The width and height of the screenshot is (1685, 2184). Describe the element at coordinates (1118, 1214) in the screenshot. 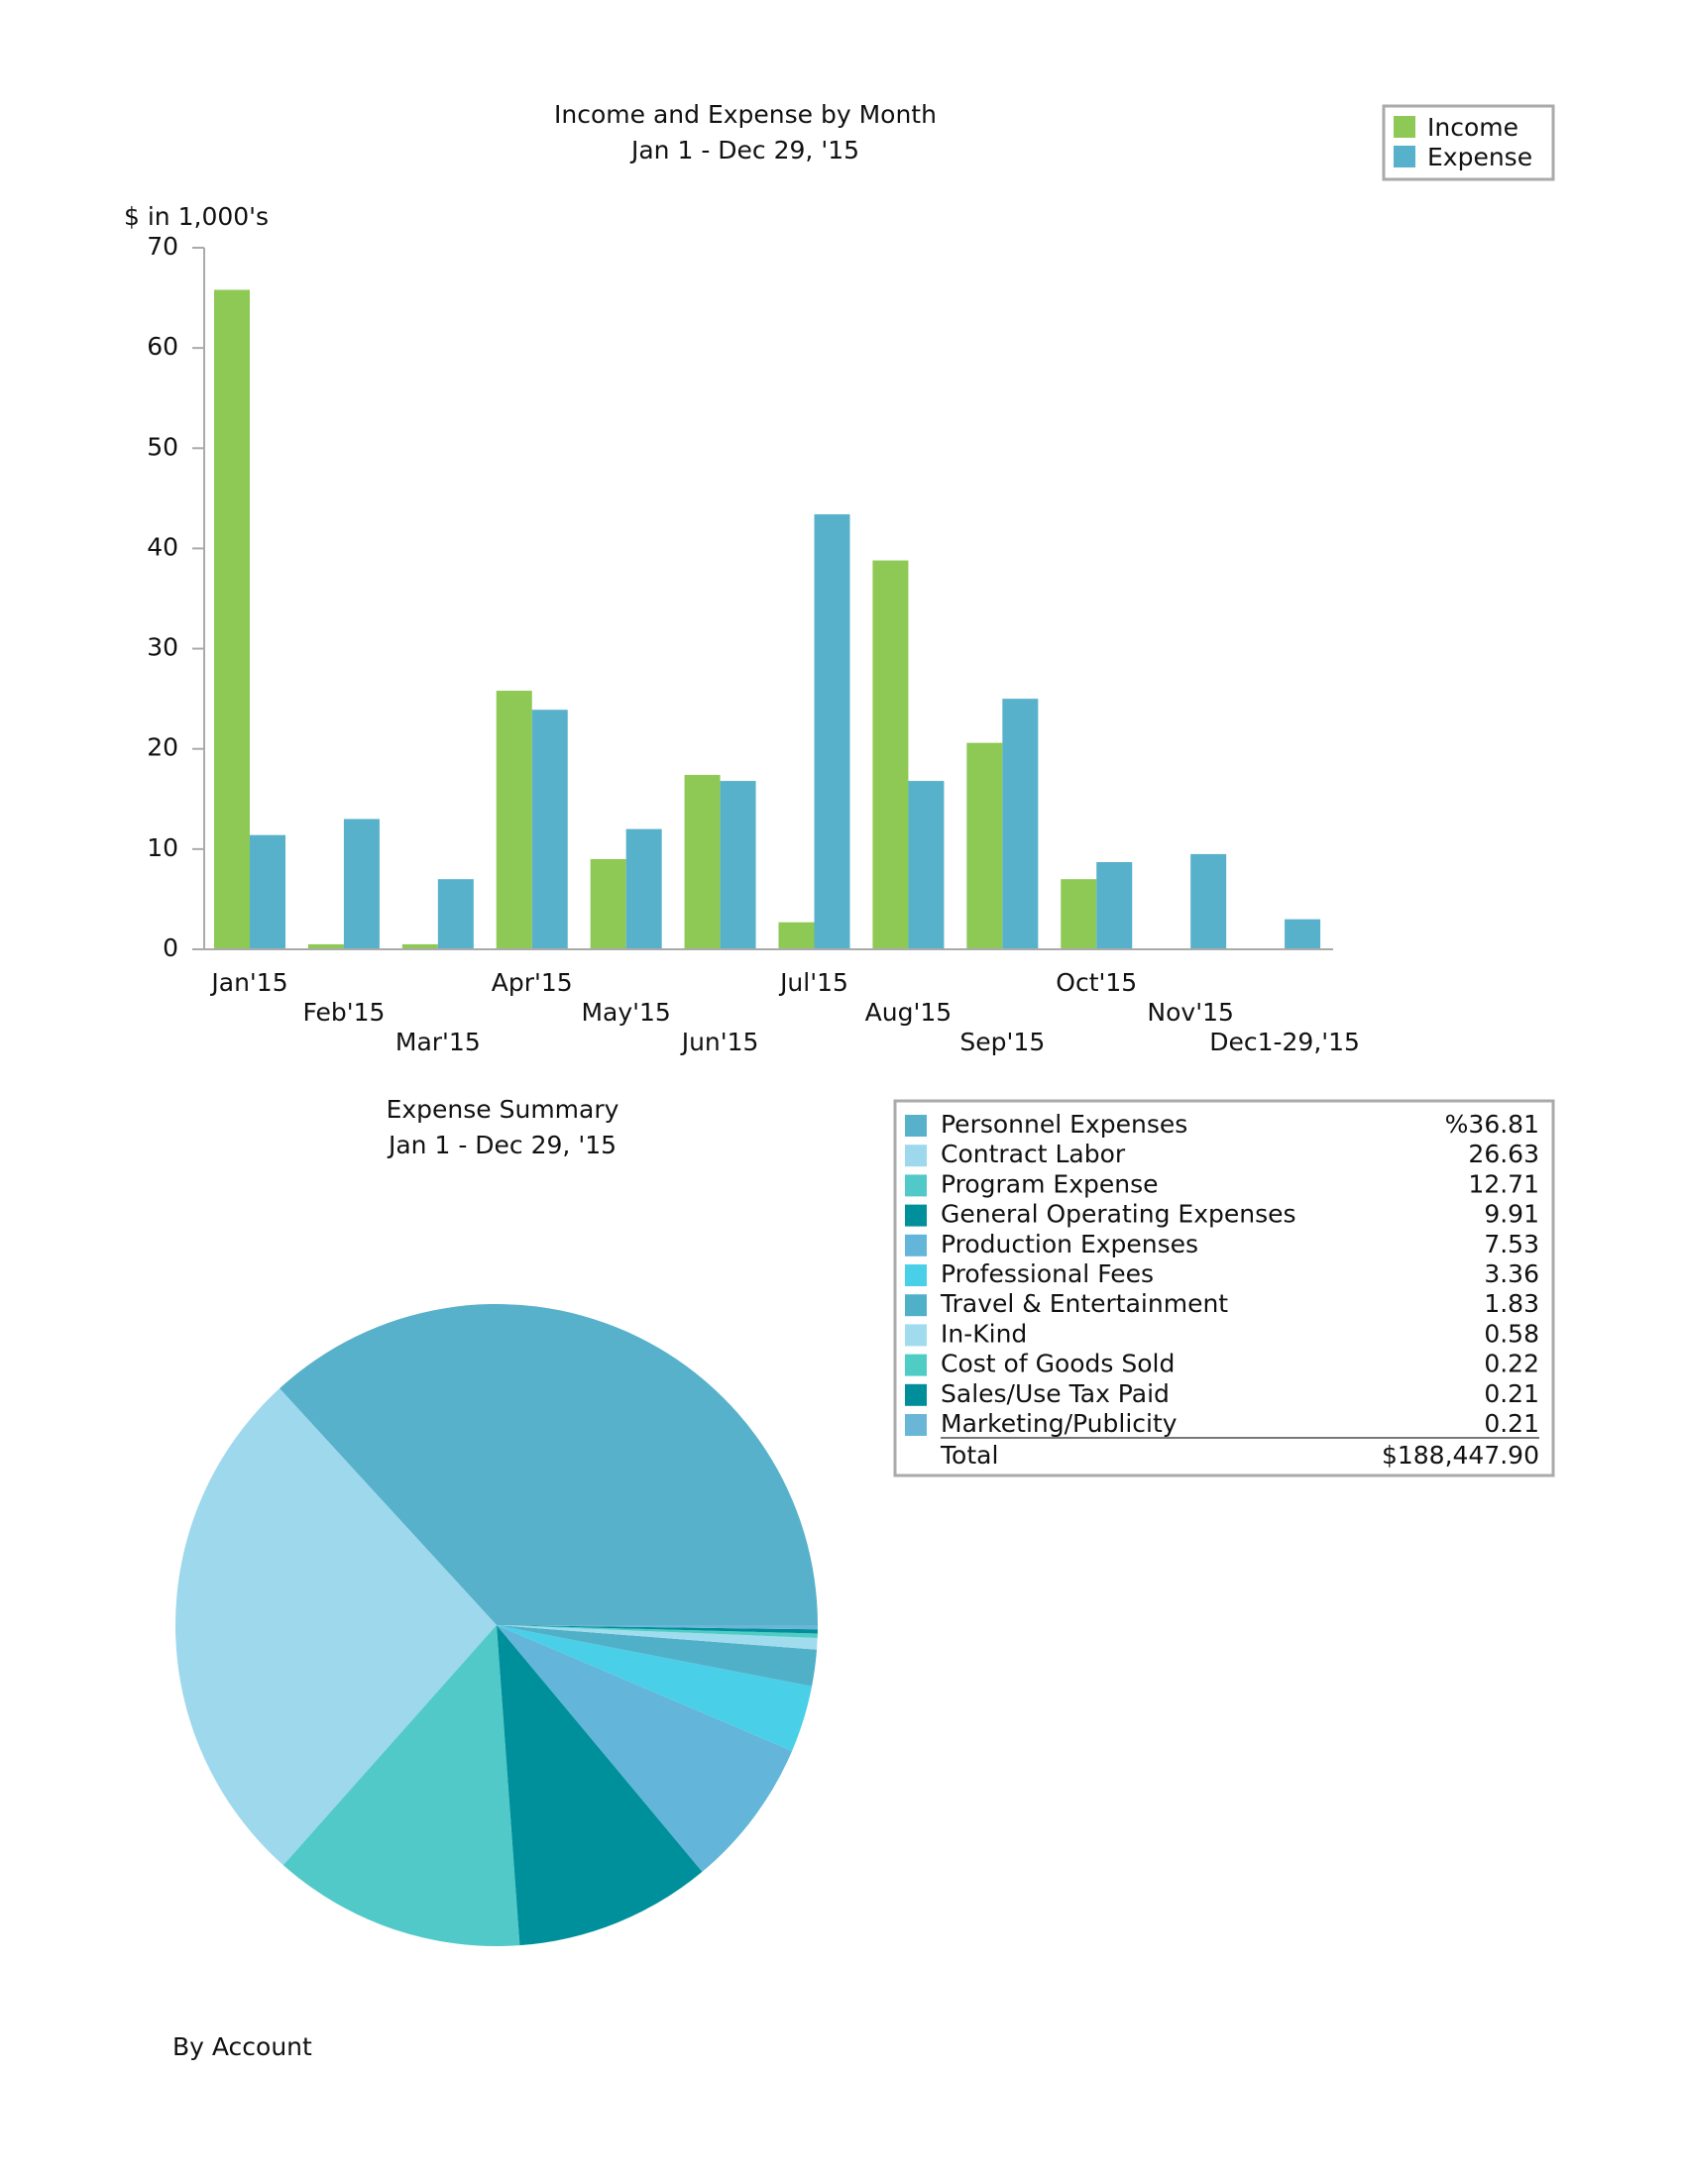

I see `legend-label: General Operating Expenses` at that location.